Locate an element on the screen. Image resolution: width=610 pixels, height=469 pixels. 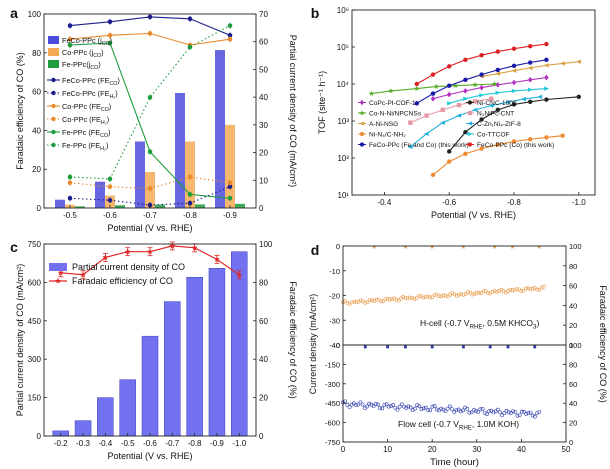
tick-label-x-b: -0.4 is located at coordinates (385, 202).